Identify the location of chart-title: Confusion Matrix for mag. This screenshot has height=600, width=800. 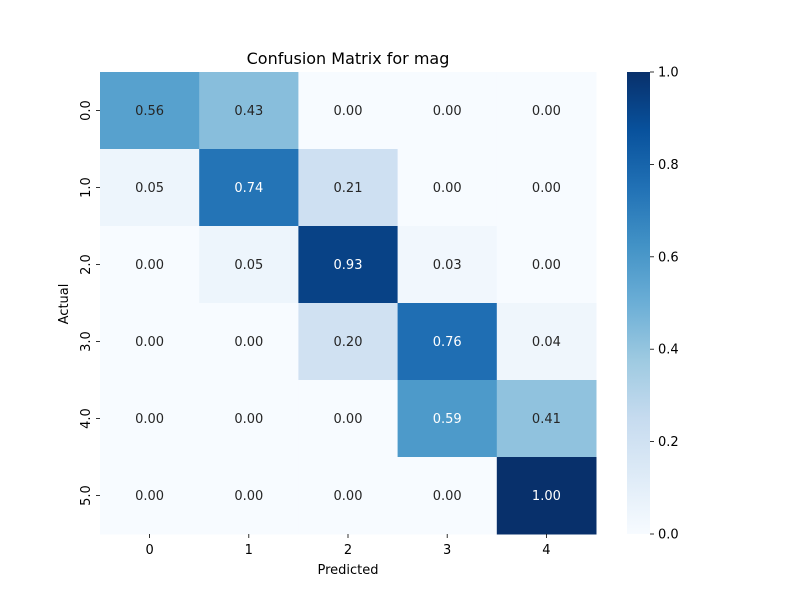
(348, 58).